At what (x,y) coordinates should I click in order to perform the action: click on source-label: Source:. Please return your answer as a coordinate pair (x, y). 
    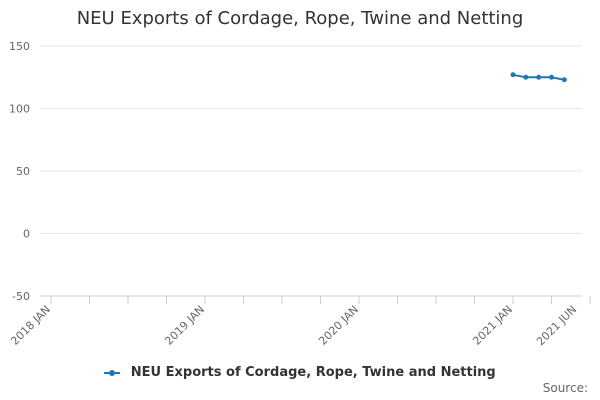
    Looking at the image, I should click on (565, 388).